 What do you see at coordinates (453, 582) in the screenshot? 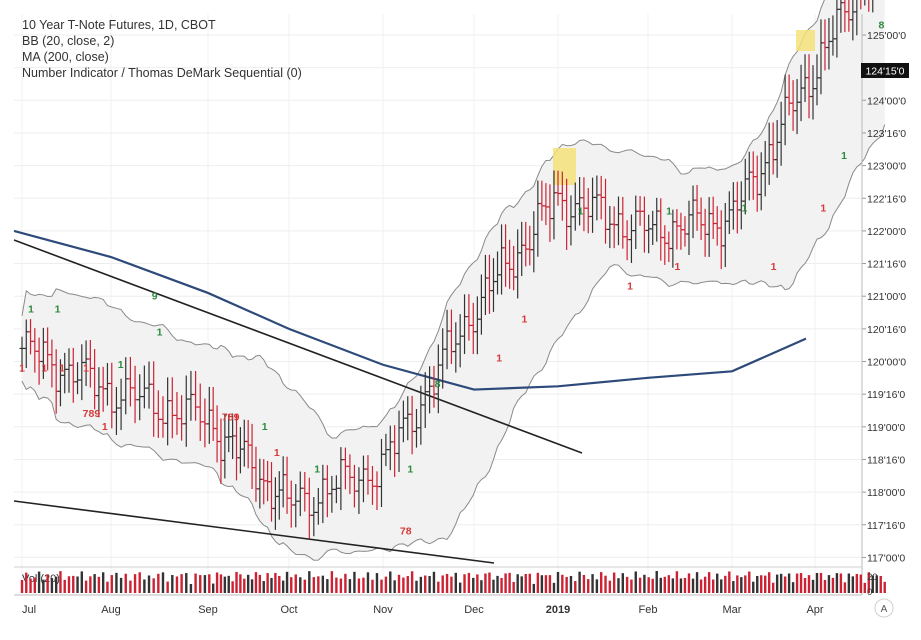
I see `volume-bars` at bounding box center [453, 582].